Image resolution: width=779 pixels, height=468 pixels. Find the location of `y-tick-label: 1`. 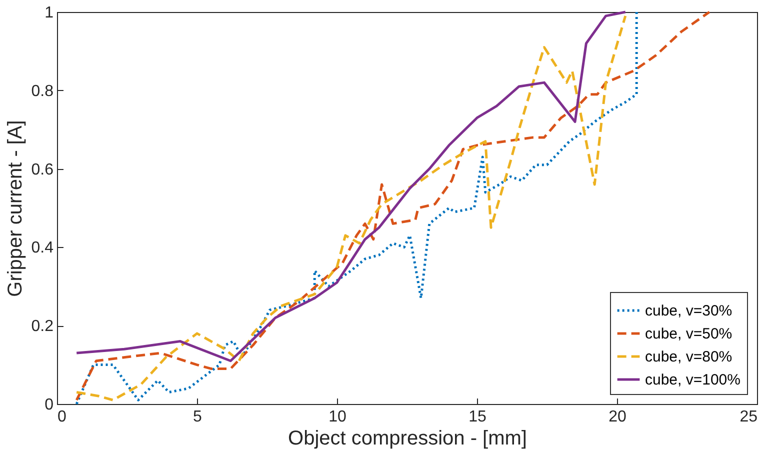

y-tick-label: 1 is located at coordinates (49, 13).